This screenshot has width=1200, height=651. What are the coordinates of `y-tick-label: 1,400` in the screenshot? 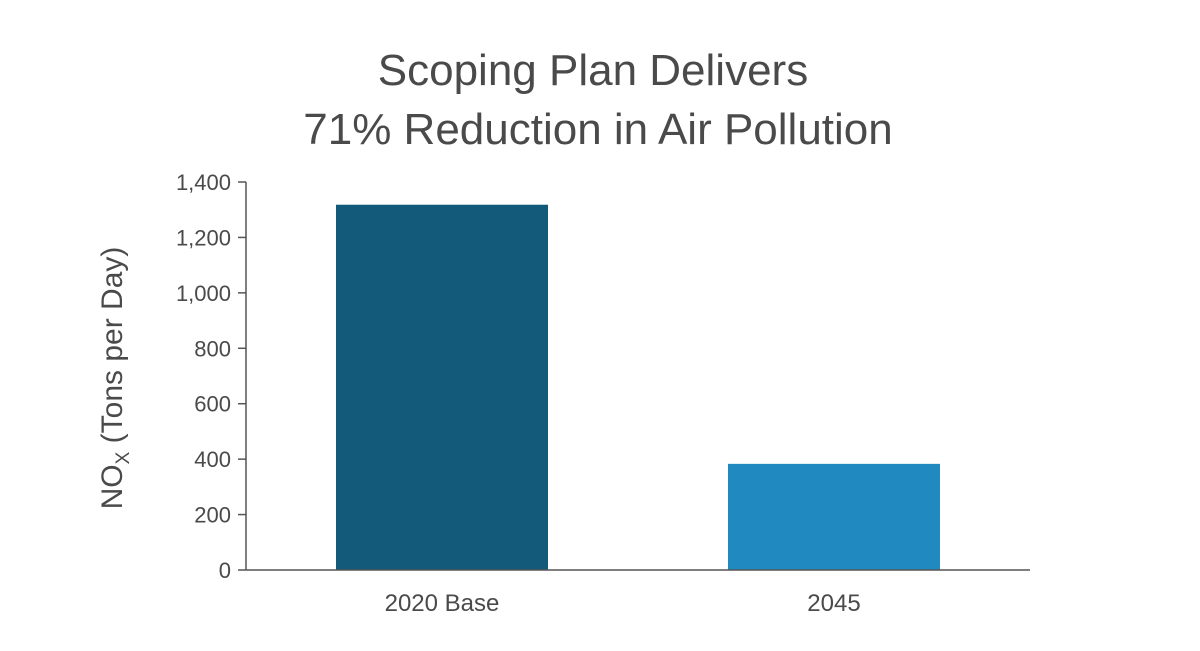 It's located at (203, 182).